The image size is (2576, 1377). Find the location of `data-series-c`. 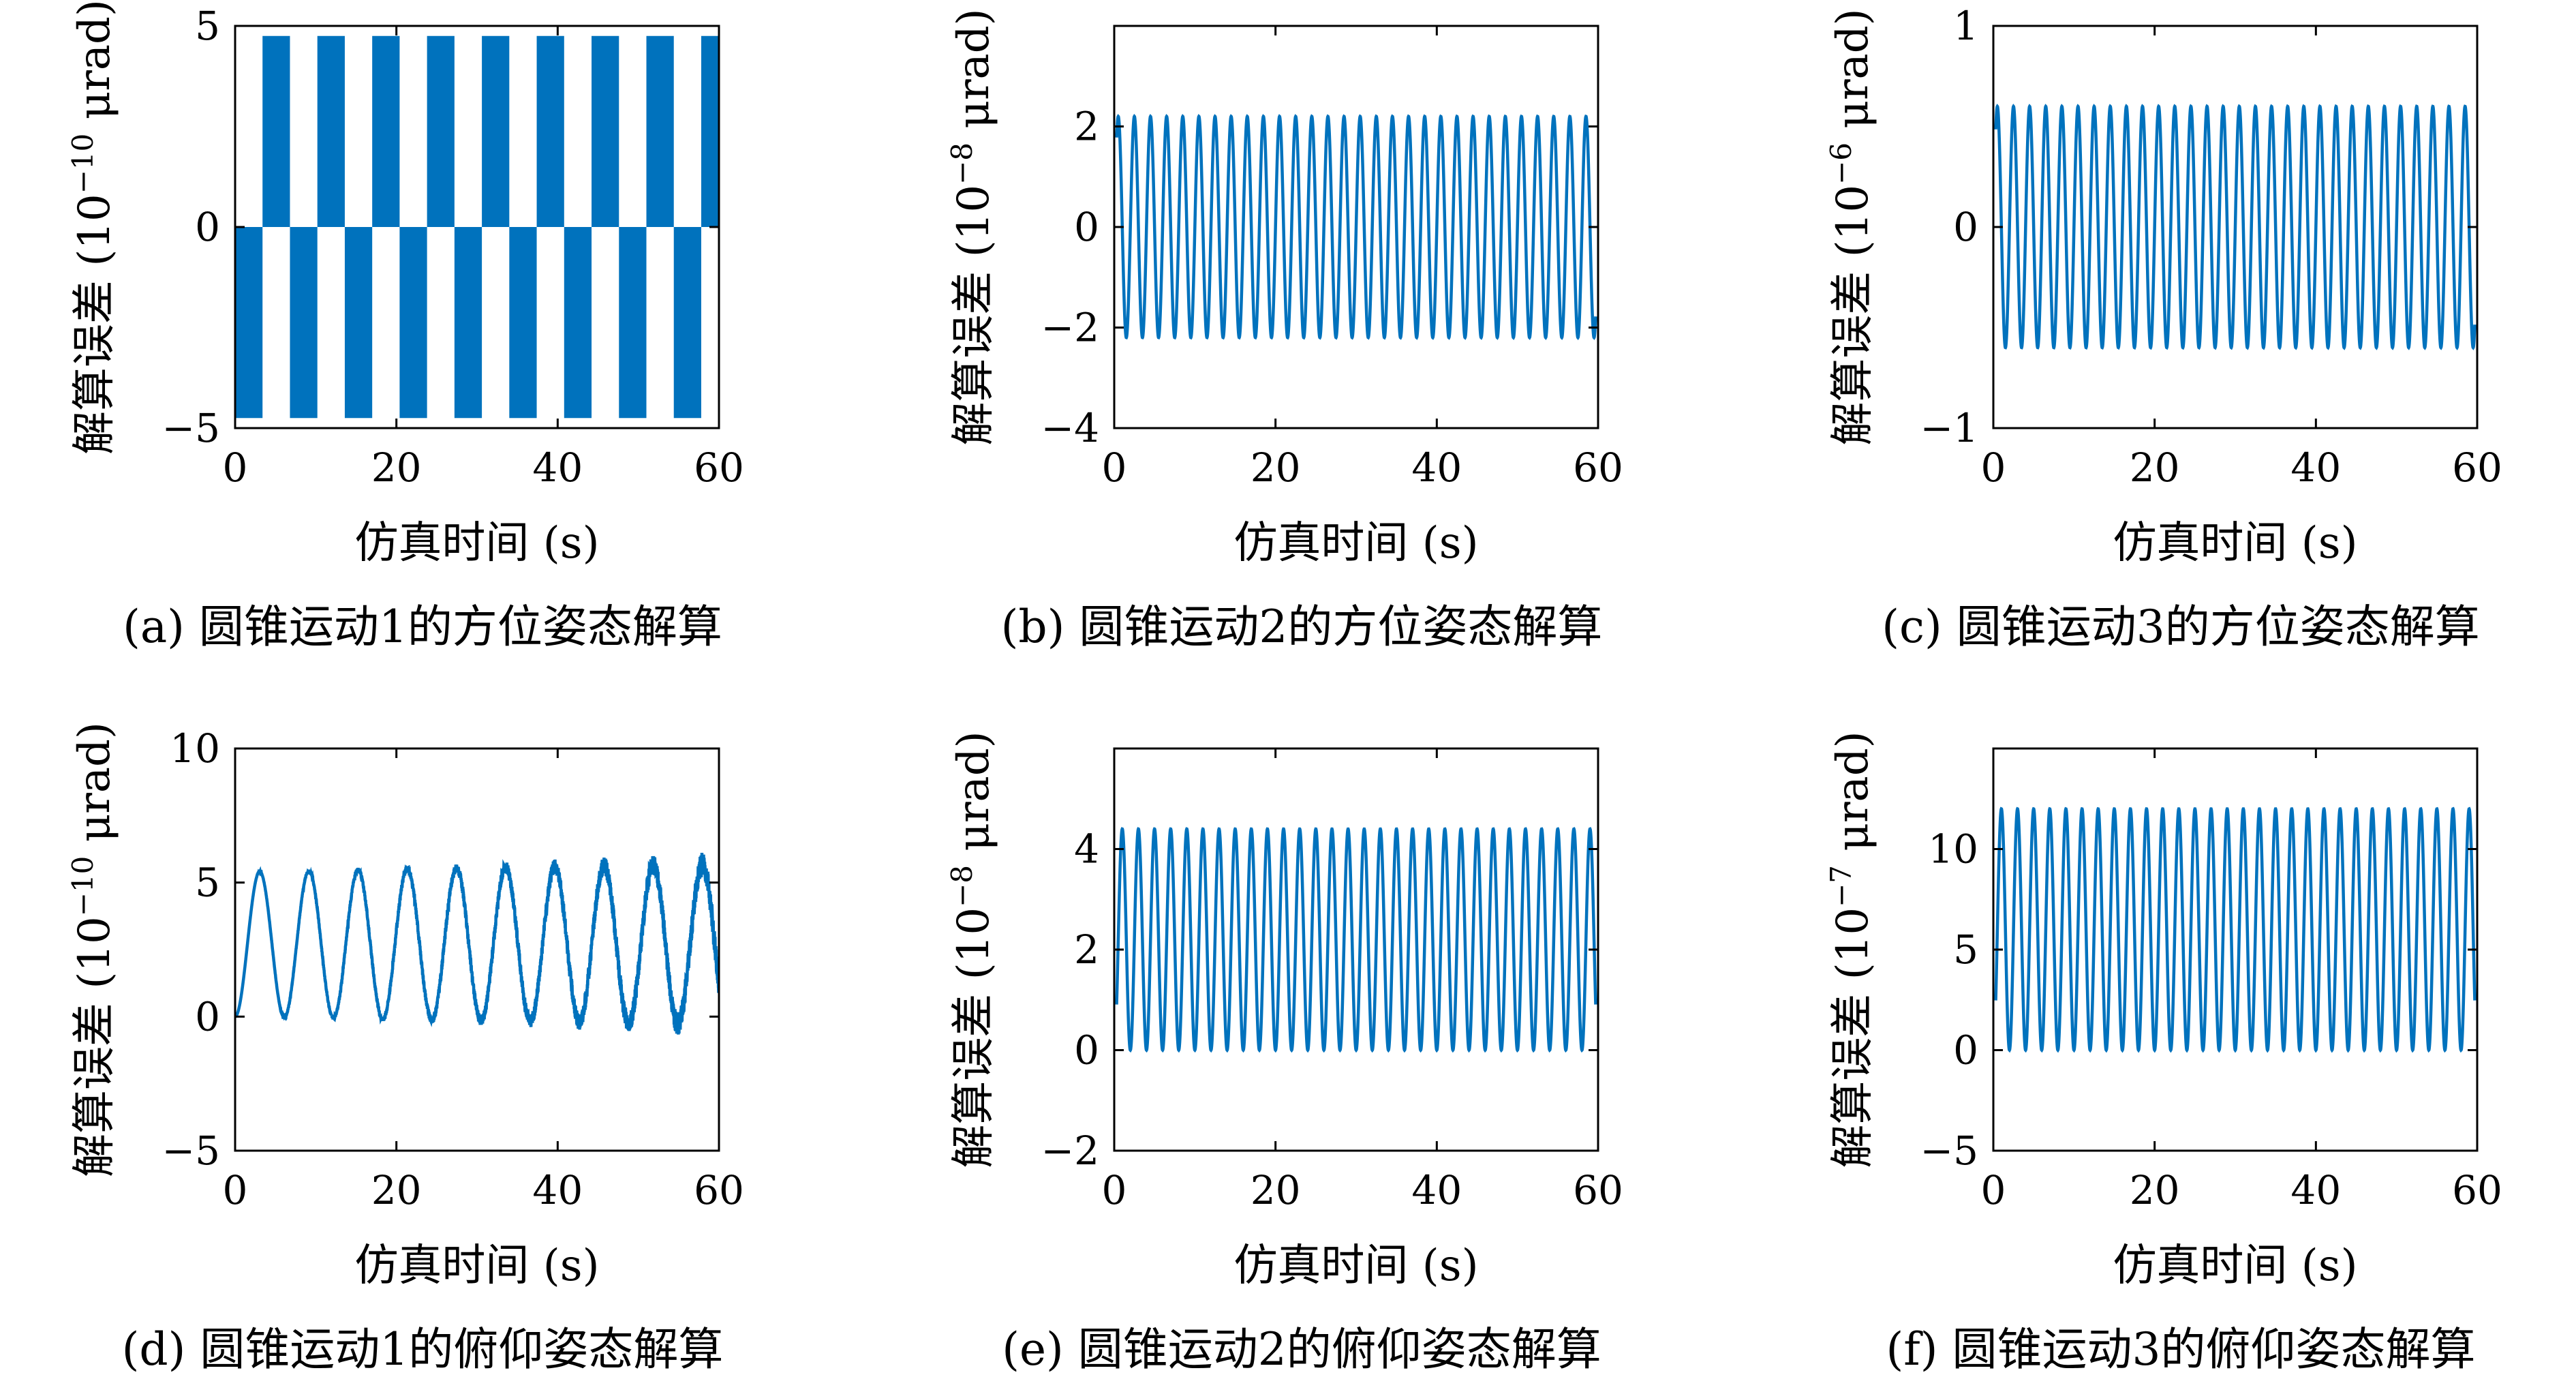

data-series-c is located at coordinates (2235, 227).